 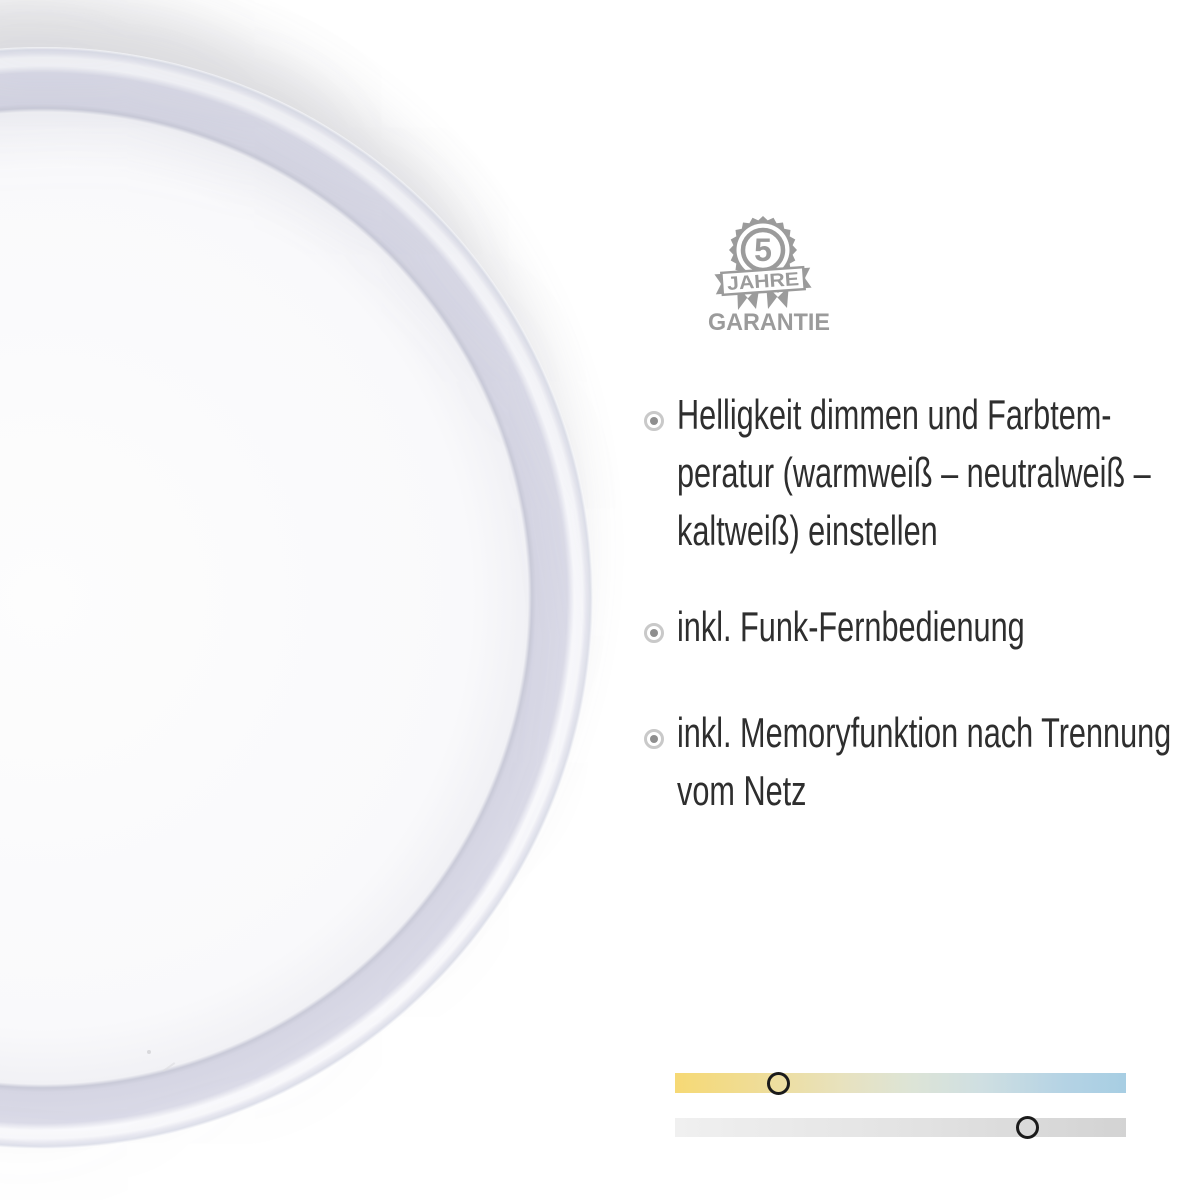 I want to click on feature-item-remote: inkl. Funk-Fernbedienung, so click(x=851, y=626).